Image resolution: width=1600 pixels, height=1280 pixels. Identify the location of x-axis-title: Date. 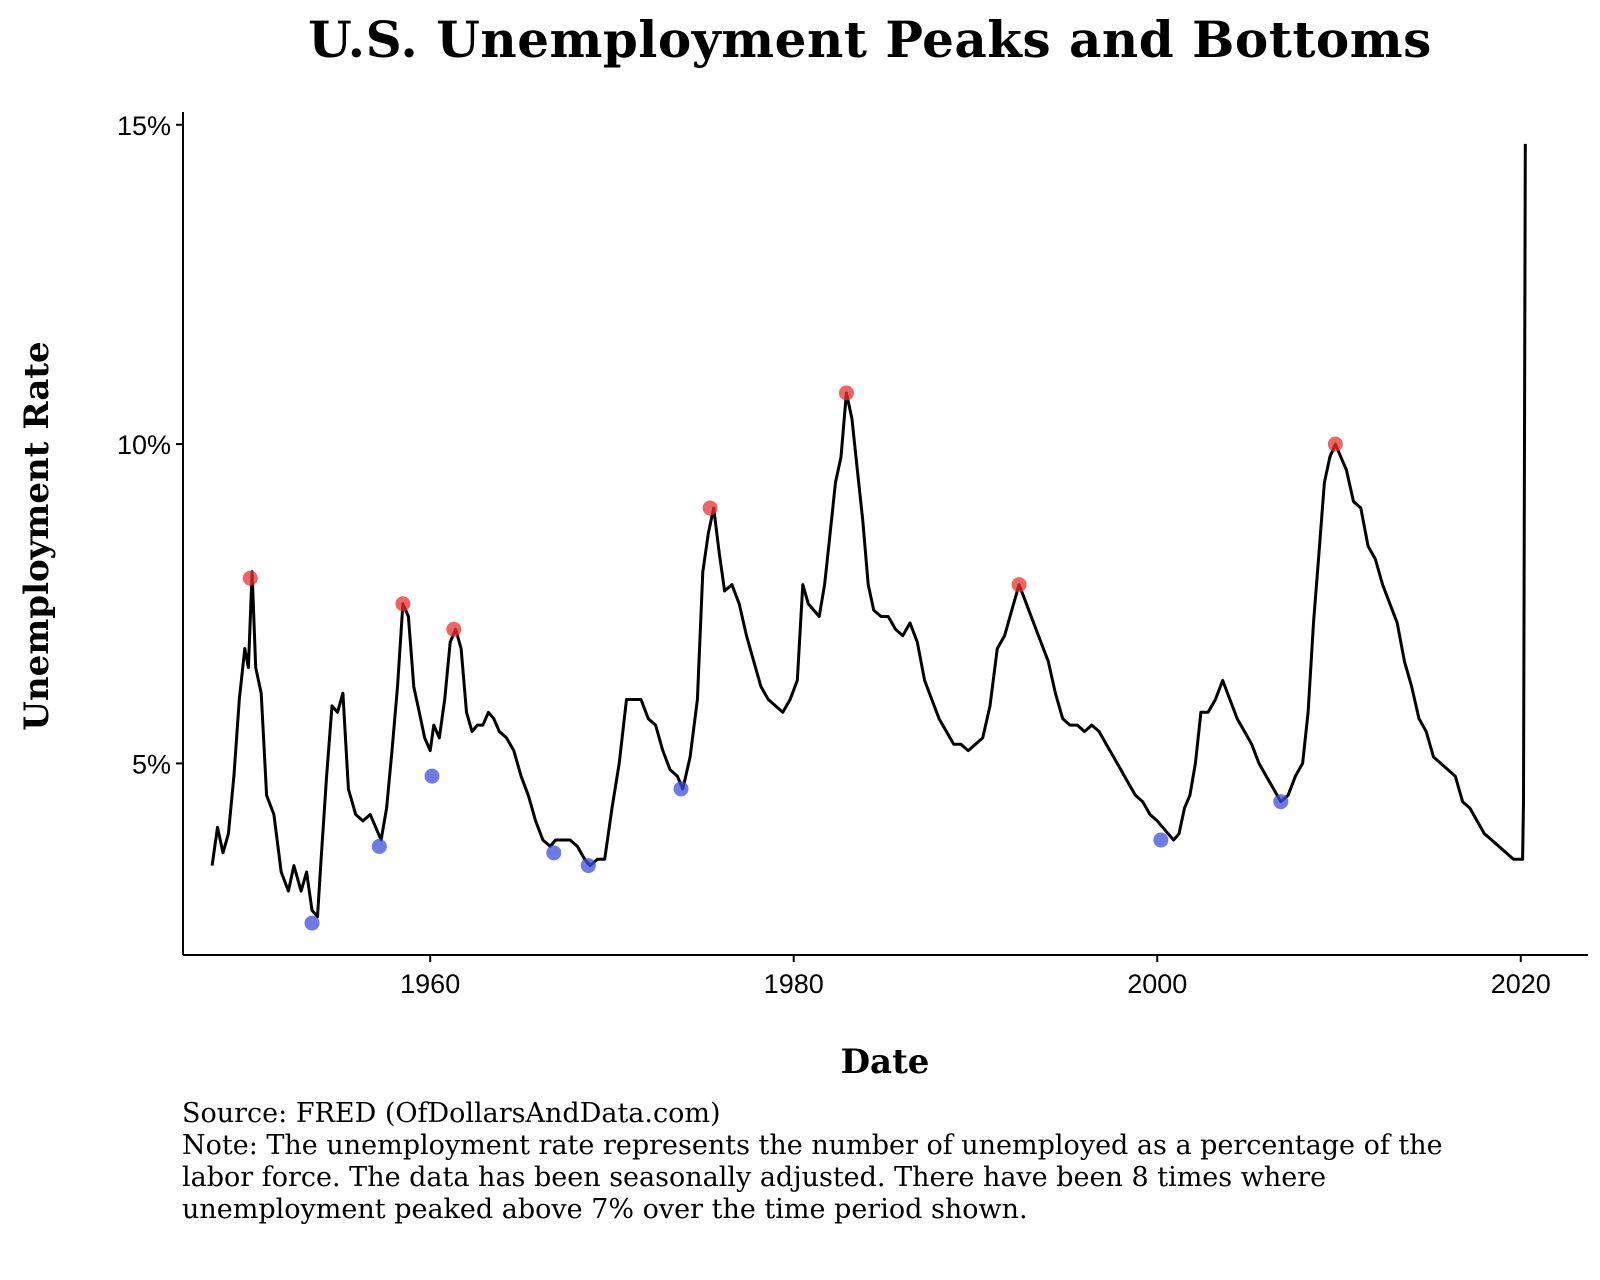
(885, 1061).